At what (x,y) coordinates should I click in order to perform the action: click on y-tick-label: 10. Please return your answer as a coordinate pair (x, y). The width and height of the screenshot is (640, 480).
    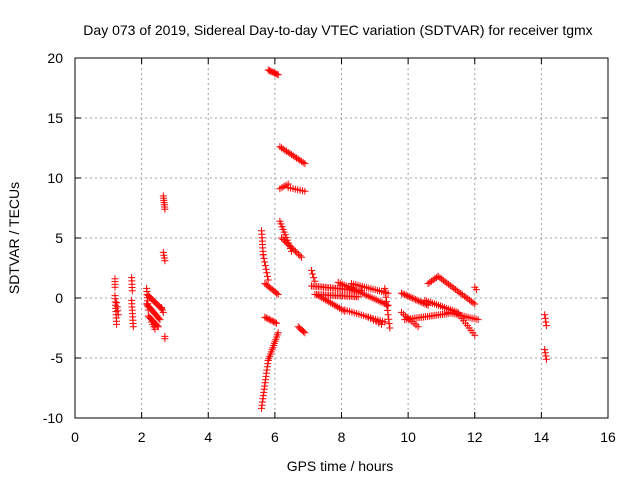
    Looking at the image, I should click on (55, 178).